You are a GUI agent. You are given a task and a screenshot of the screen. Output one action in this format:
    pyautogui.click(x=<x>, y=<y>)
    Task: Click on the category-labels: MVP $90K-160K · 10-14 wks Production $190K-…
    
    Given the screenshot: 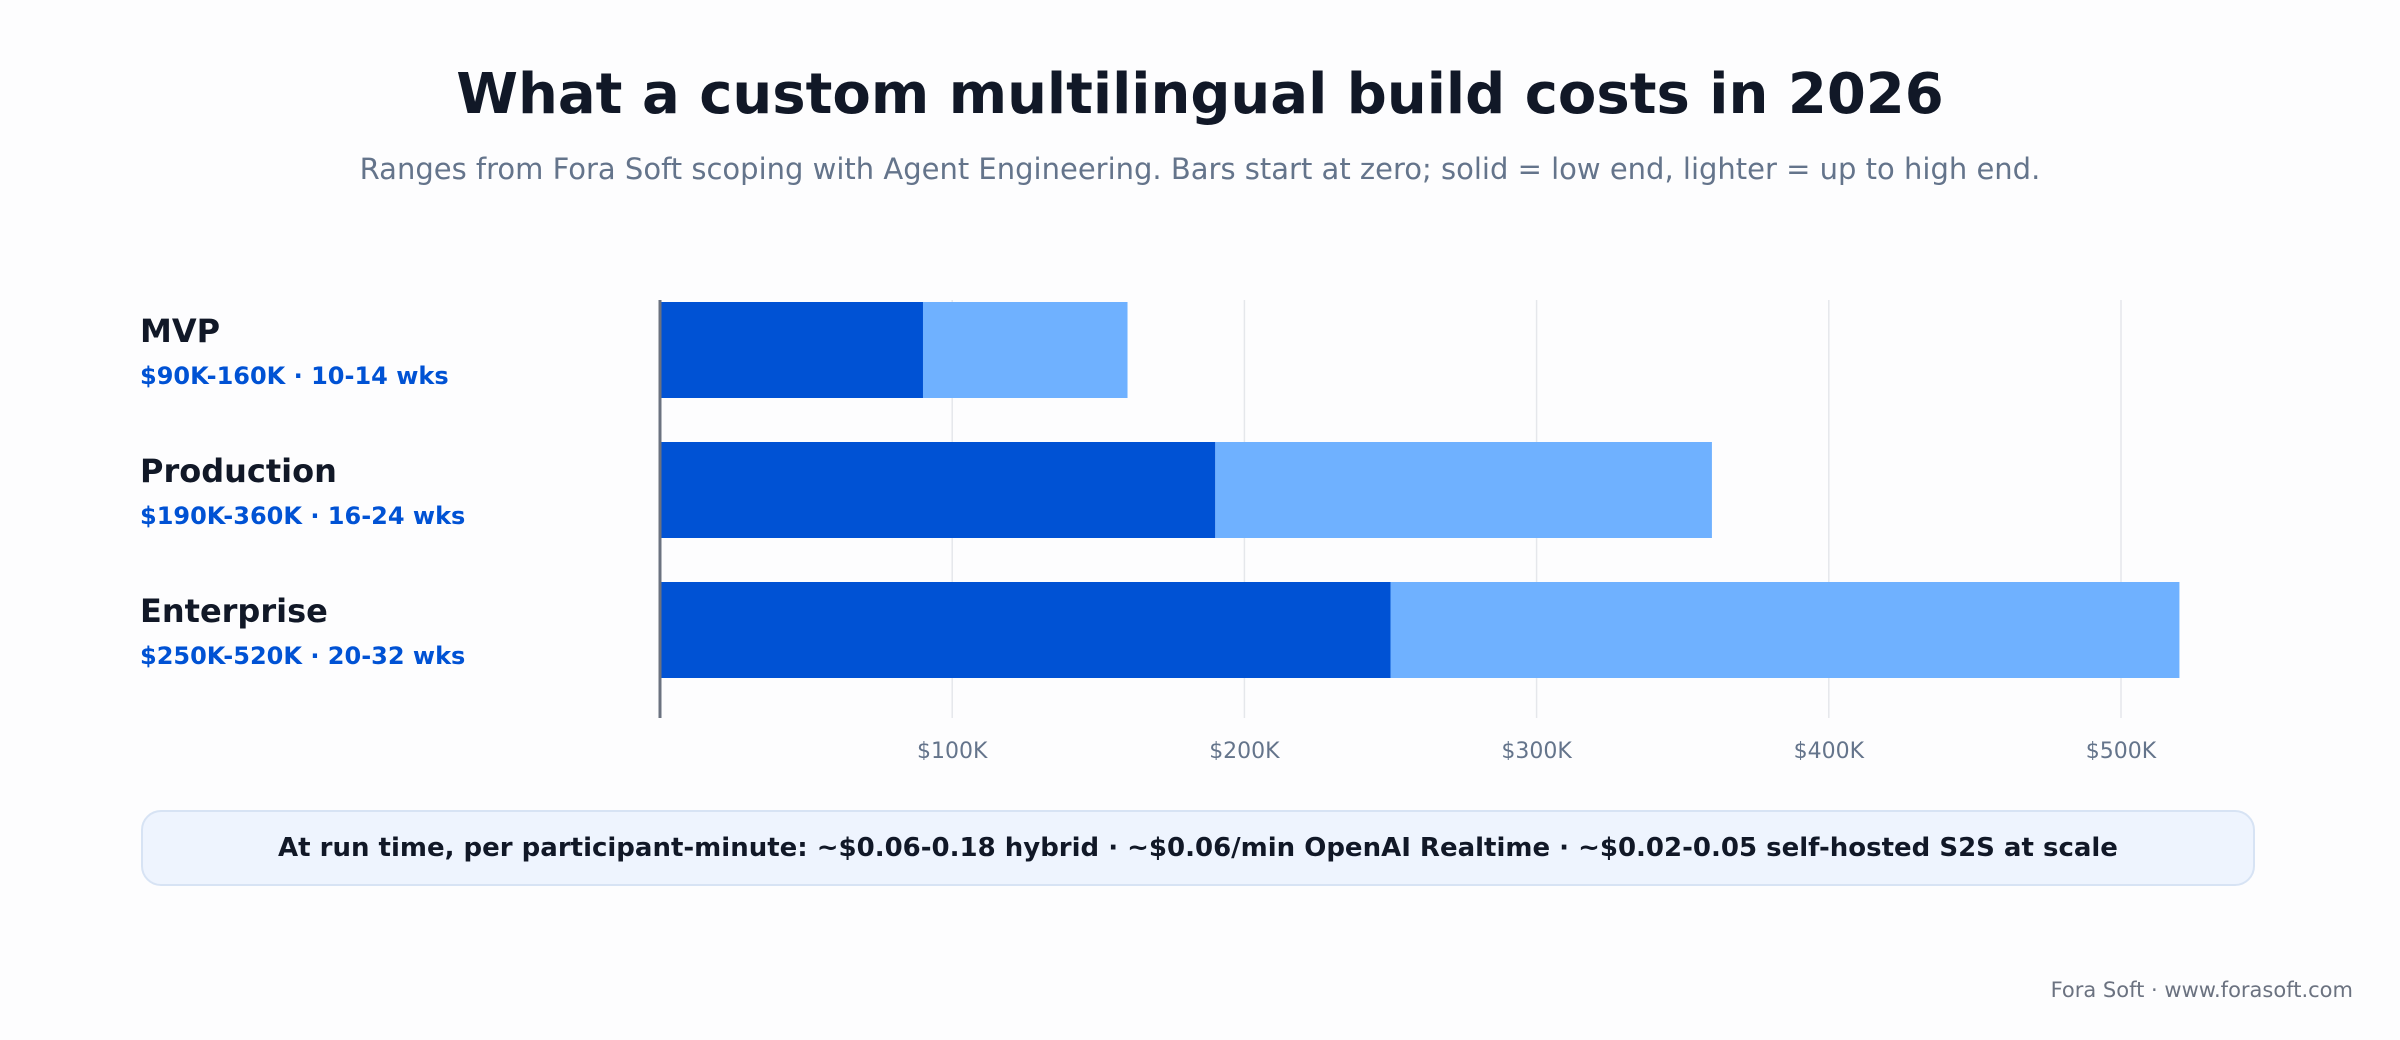 What is the action you would take?
    pyautogui.click(x=302, y=491)
    